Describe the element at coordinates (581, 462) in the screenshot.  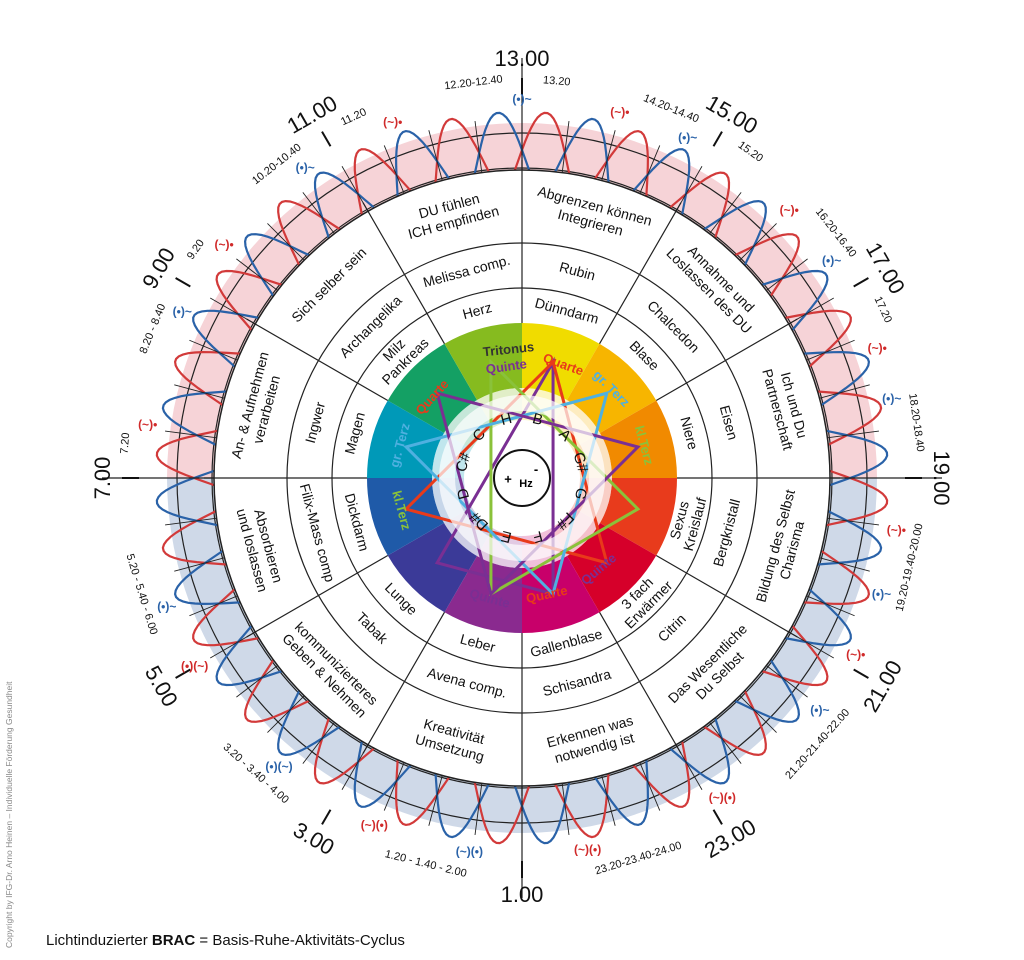
I see `note-label: G#` at that location.